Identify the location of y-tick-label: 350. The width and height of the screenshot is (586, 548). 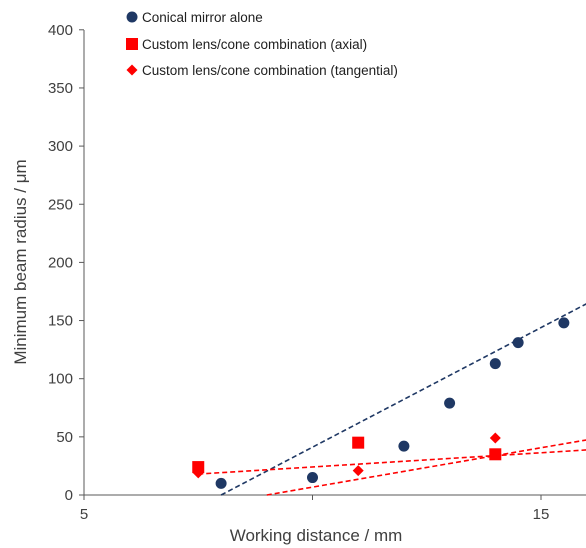
(60, 88).